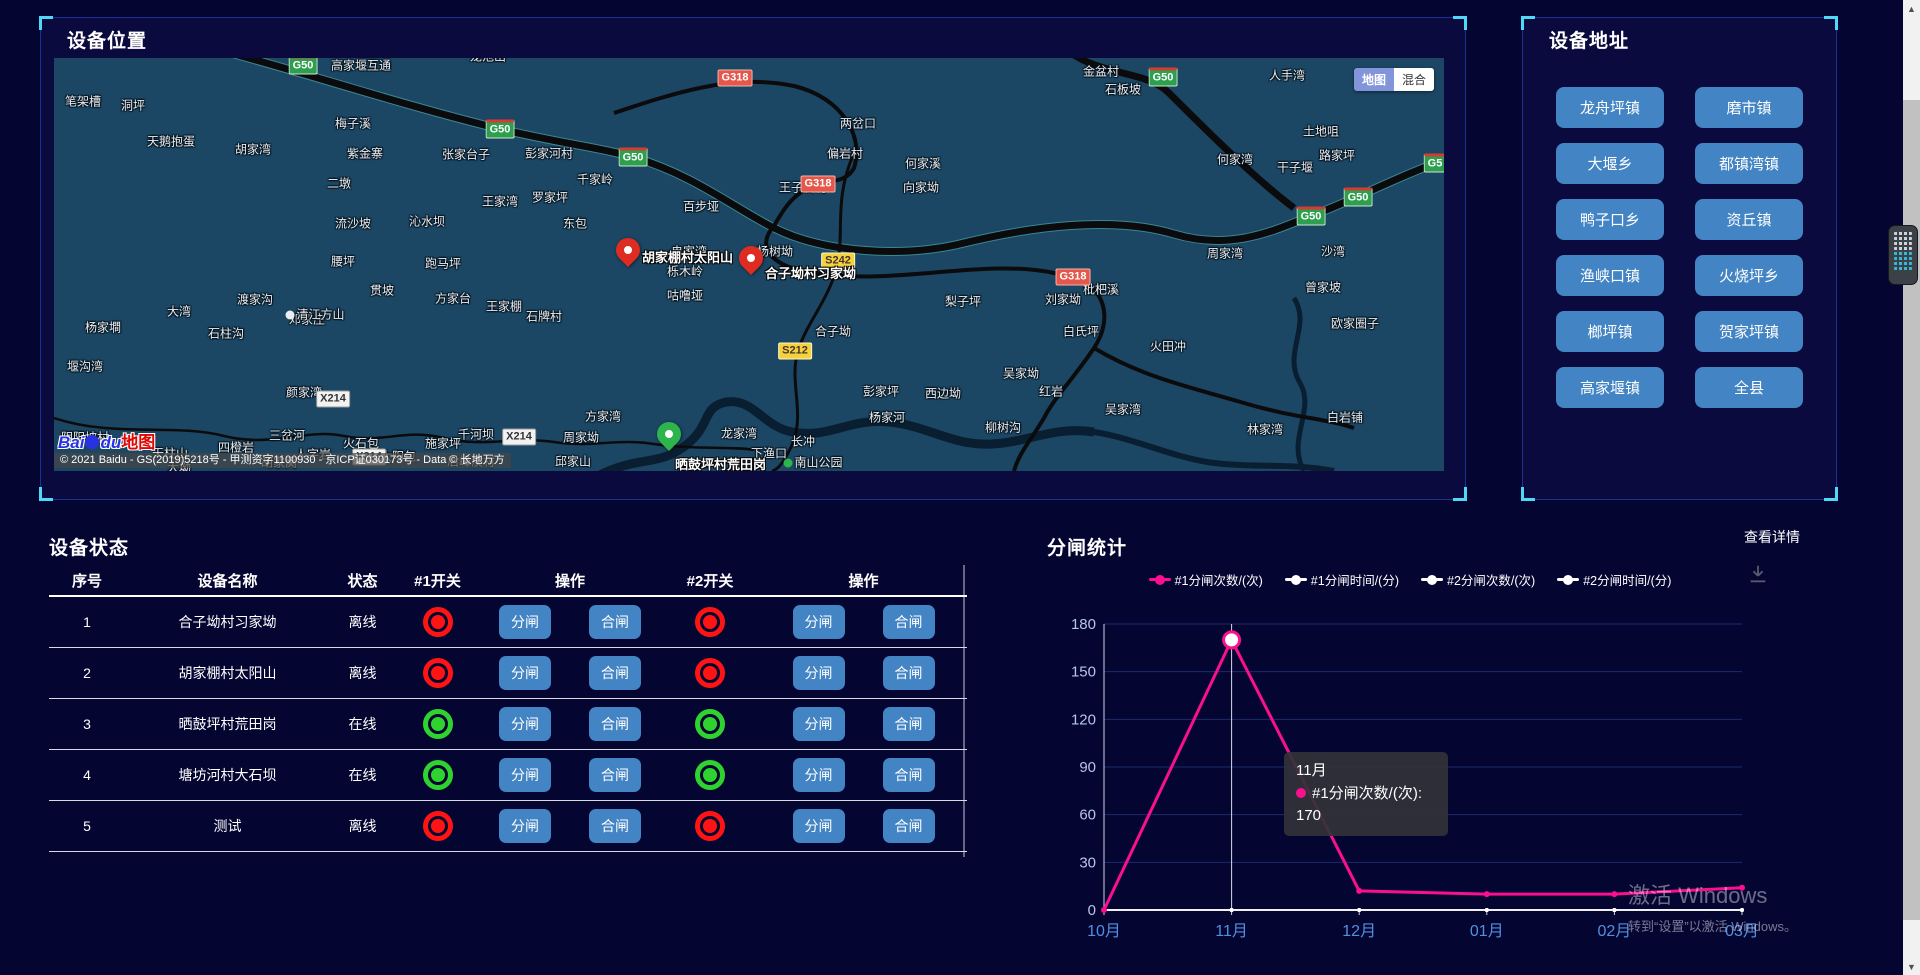  I want to click on map-place-label: 邱家山, so click(573, 461).